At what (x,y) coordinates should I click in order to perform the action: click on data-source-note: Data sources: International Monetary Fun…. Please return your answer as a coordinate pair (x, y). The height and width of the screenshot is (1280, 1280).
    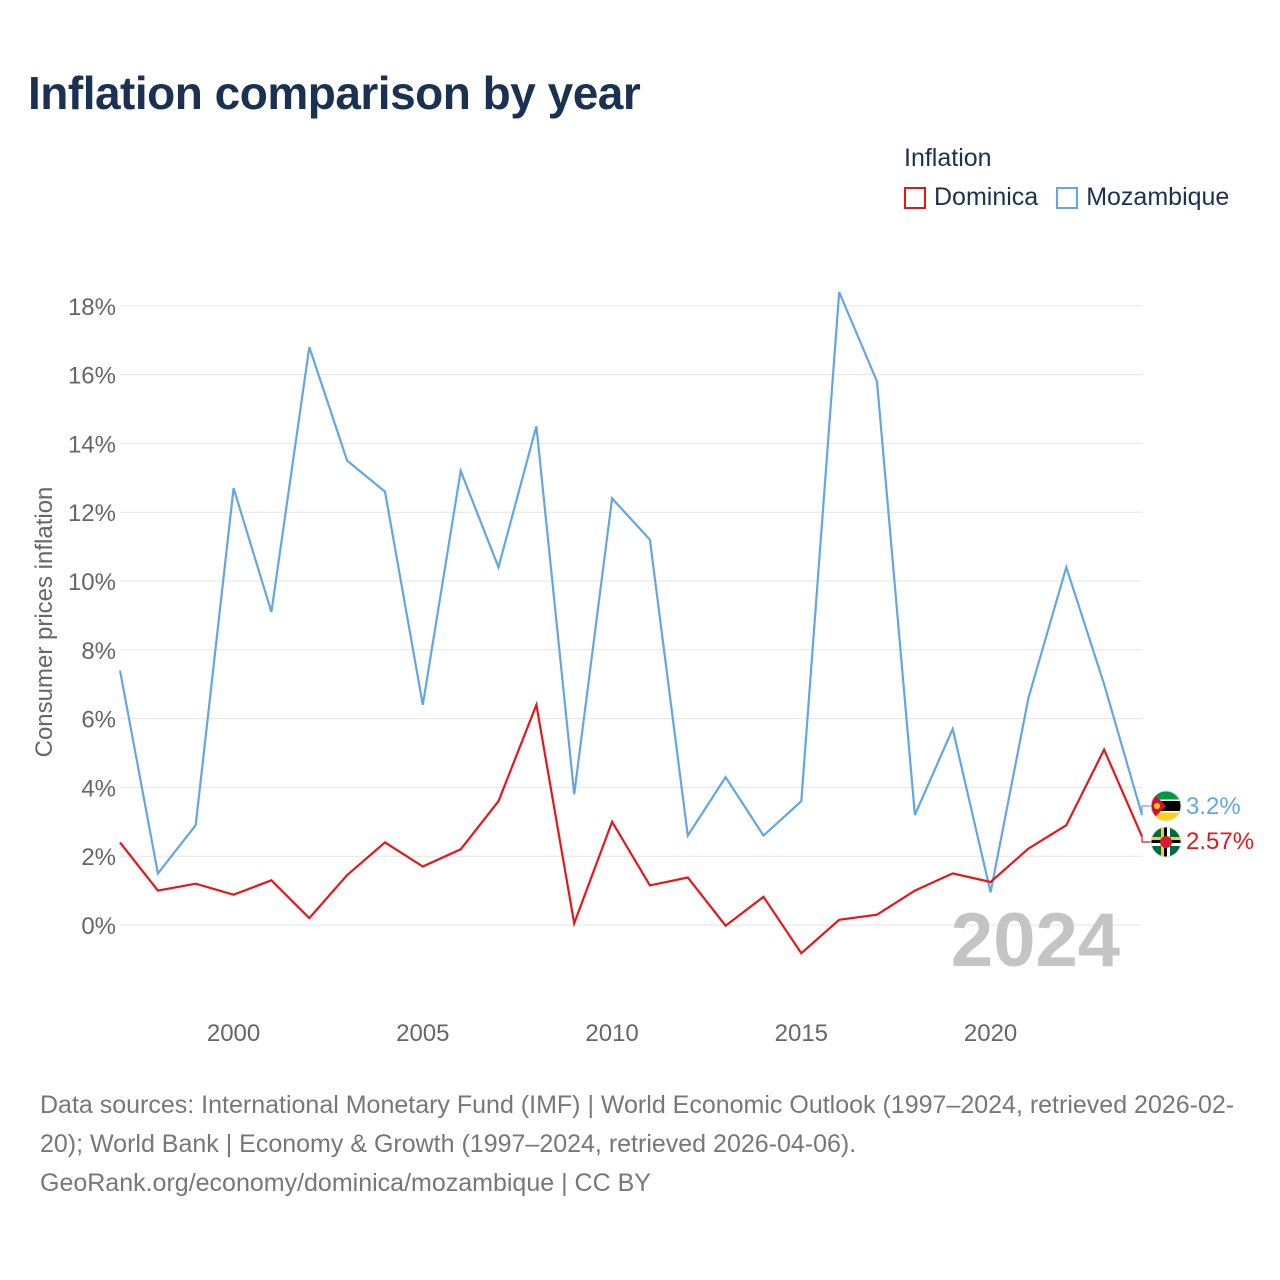
    Looking at the image, I should click on (647, 1144).